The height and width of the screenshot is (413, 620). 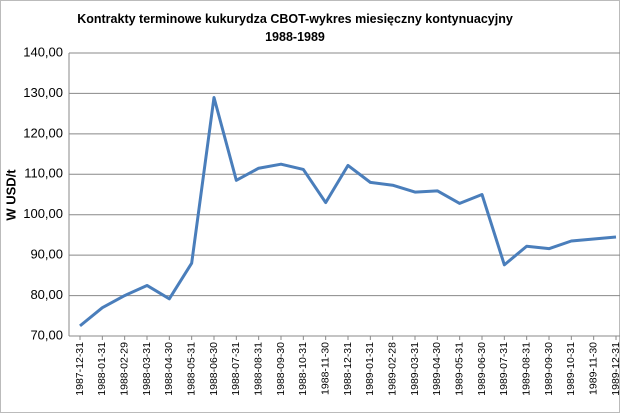 What do you see at coordinates (46, 254) in the screenshot?
I see `y-tick-label: 90,00` at bounding box center [46, 254].